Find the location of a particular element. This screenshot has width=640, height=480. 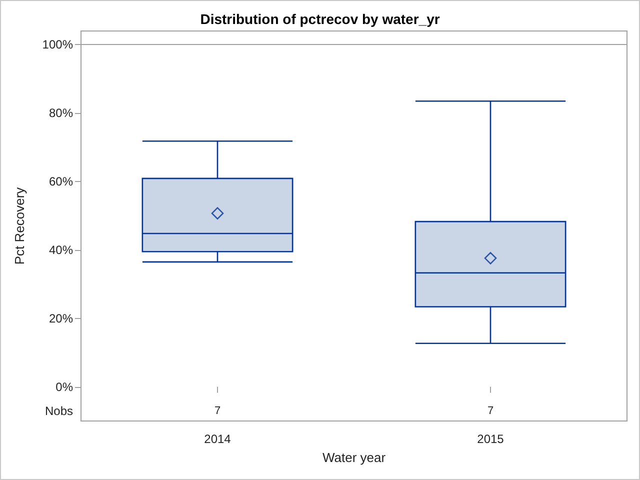

chart-title: Distribution of pctrecov by water_yr is located at coordinates (320, 19).